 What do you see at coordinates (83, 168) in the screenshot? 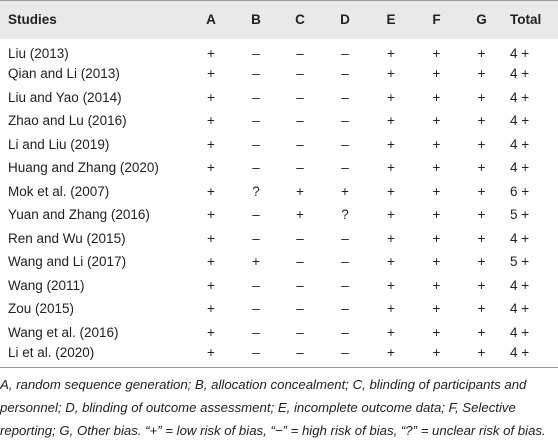
I see `study-cell: Huang and Zhang (2020)` at bounding box center [83, 168].